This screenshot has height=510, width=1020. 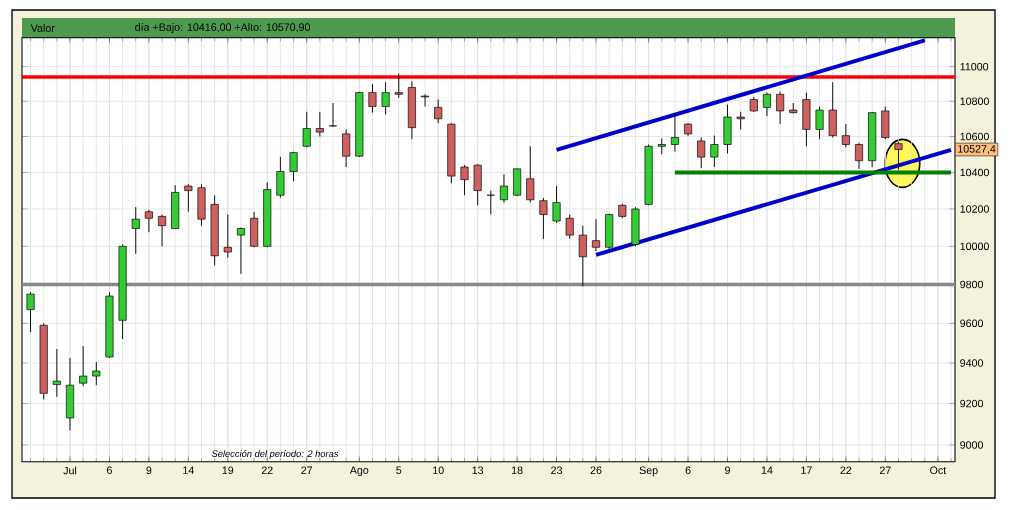 What do you see at coordinates (70, 470) in the screenshot?
I see `x-tick-label: Jul` at bounding box center [70, 470].